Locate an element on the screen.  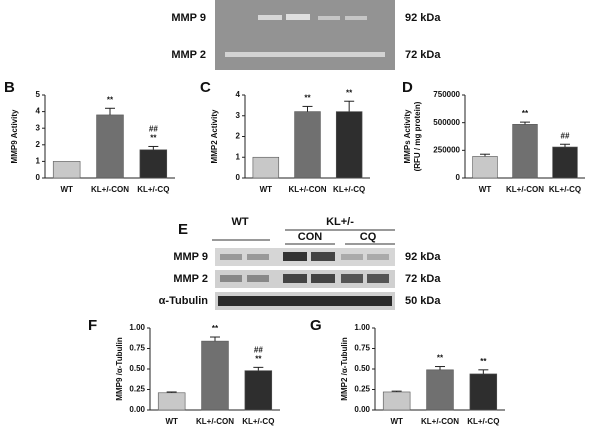
y-axis-label: MMP9 /α-Tubulin is located at coordinates (119, 369).